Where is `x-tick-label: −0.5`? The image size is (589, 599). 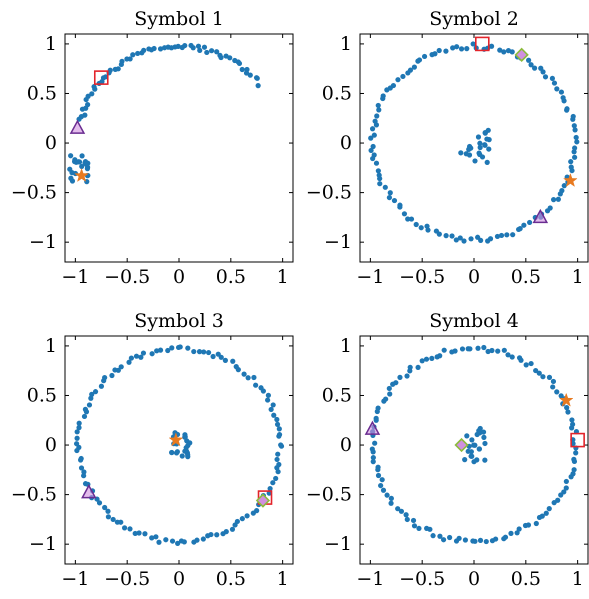 x-tick-label: −0.5 is located at coordinates (127, 277).